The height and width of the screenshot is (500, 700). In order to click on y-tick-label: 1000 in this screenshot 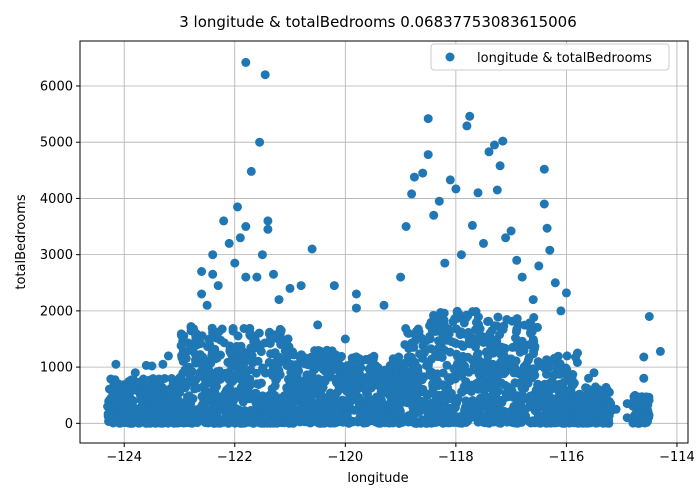, I will do `click(56, 368)`.